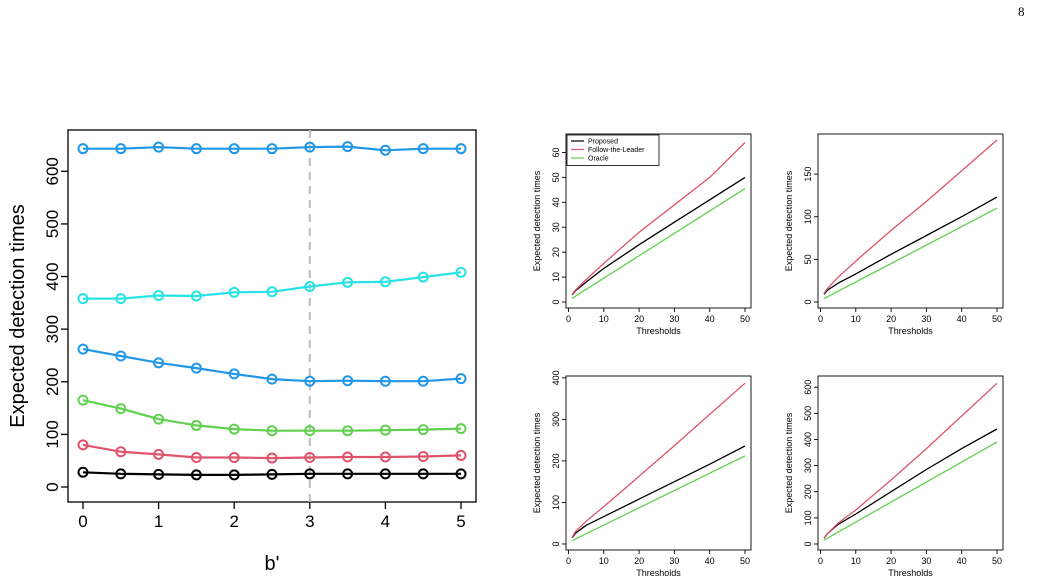 The width and height of the screenshot is (1041, 582). I want to click on y-tick-label: 60, so click(556, 152).